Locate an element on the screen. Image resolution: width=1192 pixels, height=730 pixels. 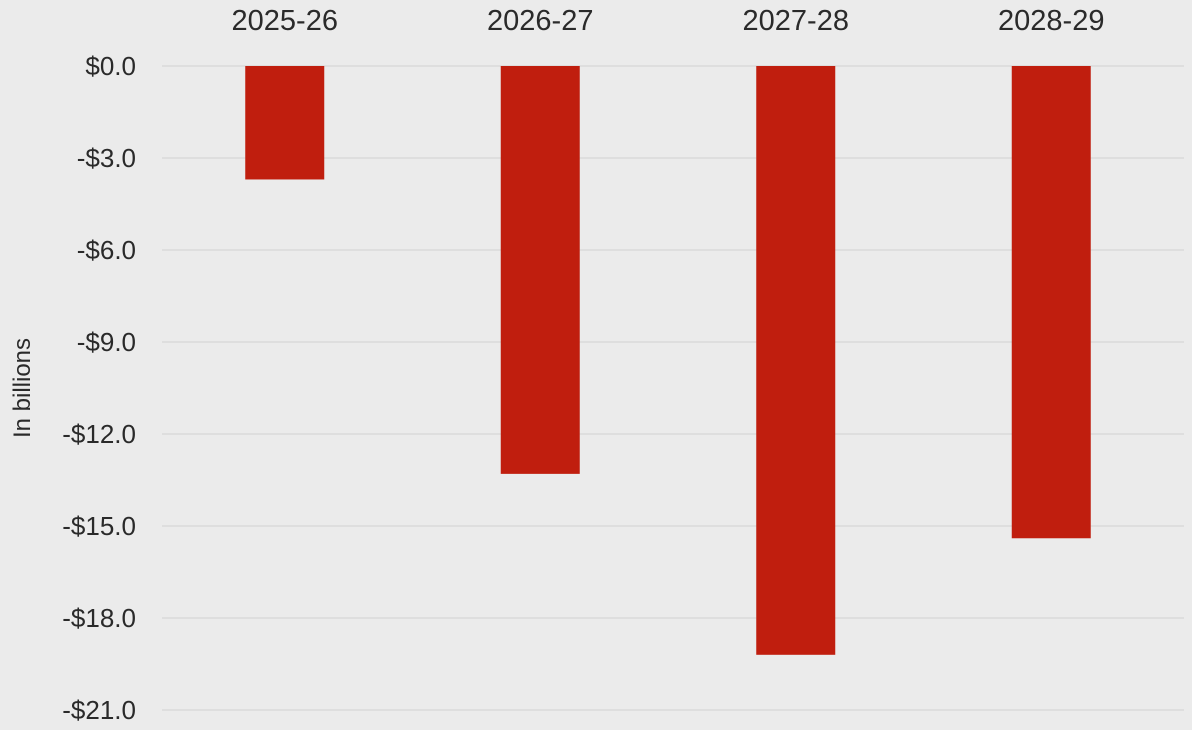
y-tick-label: -$6.0 is located at coordinates (106, 250).